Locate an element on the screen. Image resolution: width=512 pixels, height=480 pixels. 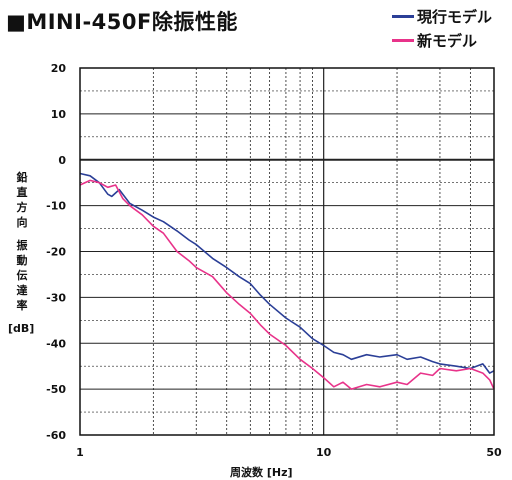
legend-swatch-current-model is located at coordinates (403, 16).